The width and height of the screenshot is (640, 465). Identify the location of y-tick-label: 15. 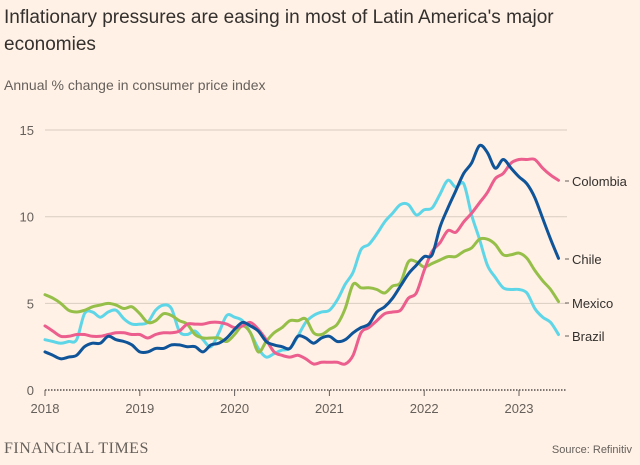
(27, 130).